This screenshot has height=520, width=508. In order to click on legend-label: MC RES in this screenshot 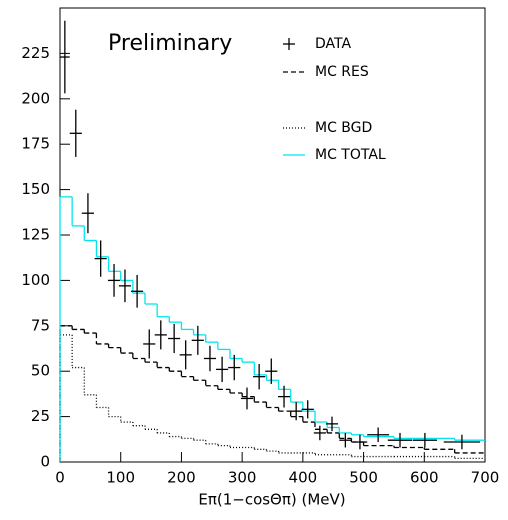, I will do `click(342, 72)`.